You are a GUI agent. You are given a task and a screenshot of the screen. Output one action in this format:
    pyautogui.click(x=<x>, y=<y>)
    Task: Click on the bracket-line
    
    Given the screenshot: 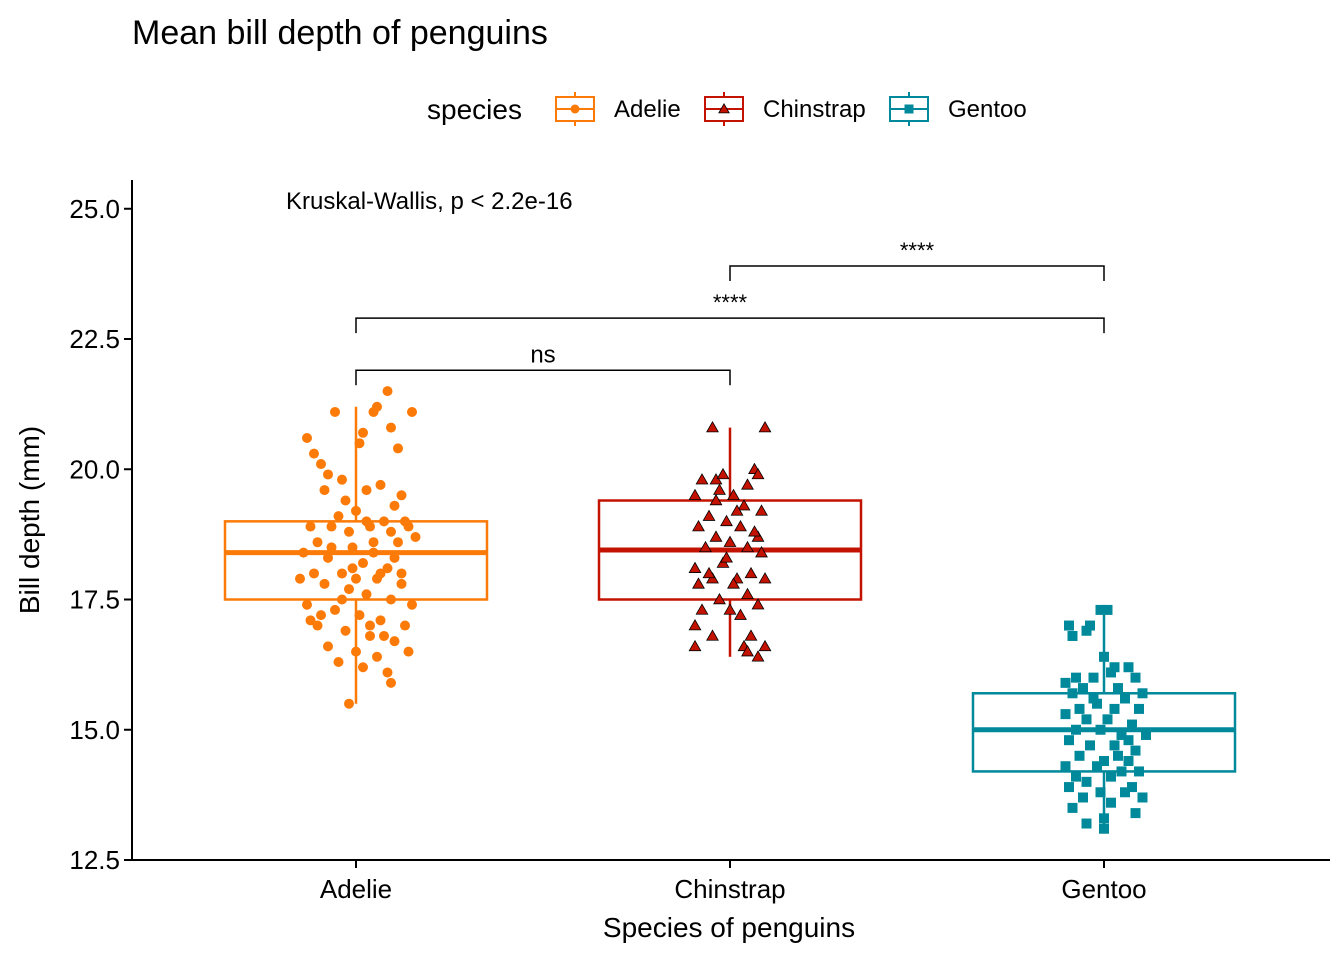 What is the action you would take?
    pyautogui.click(x=730, y=325)
    